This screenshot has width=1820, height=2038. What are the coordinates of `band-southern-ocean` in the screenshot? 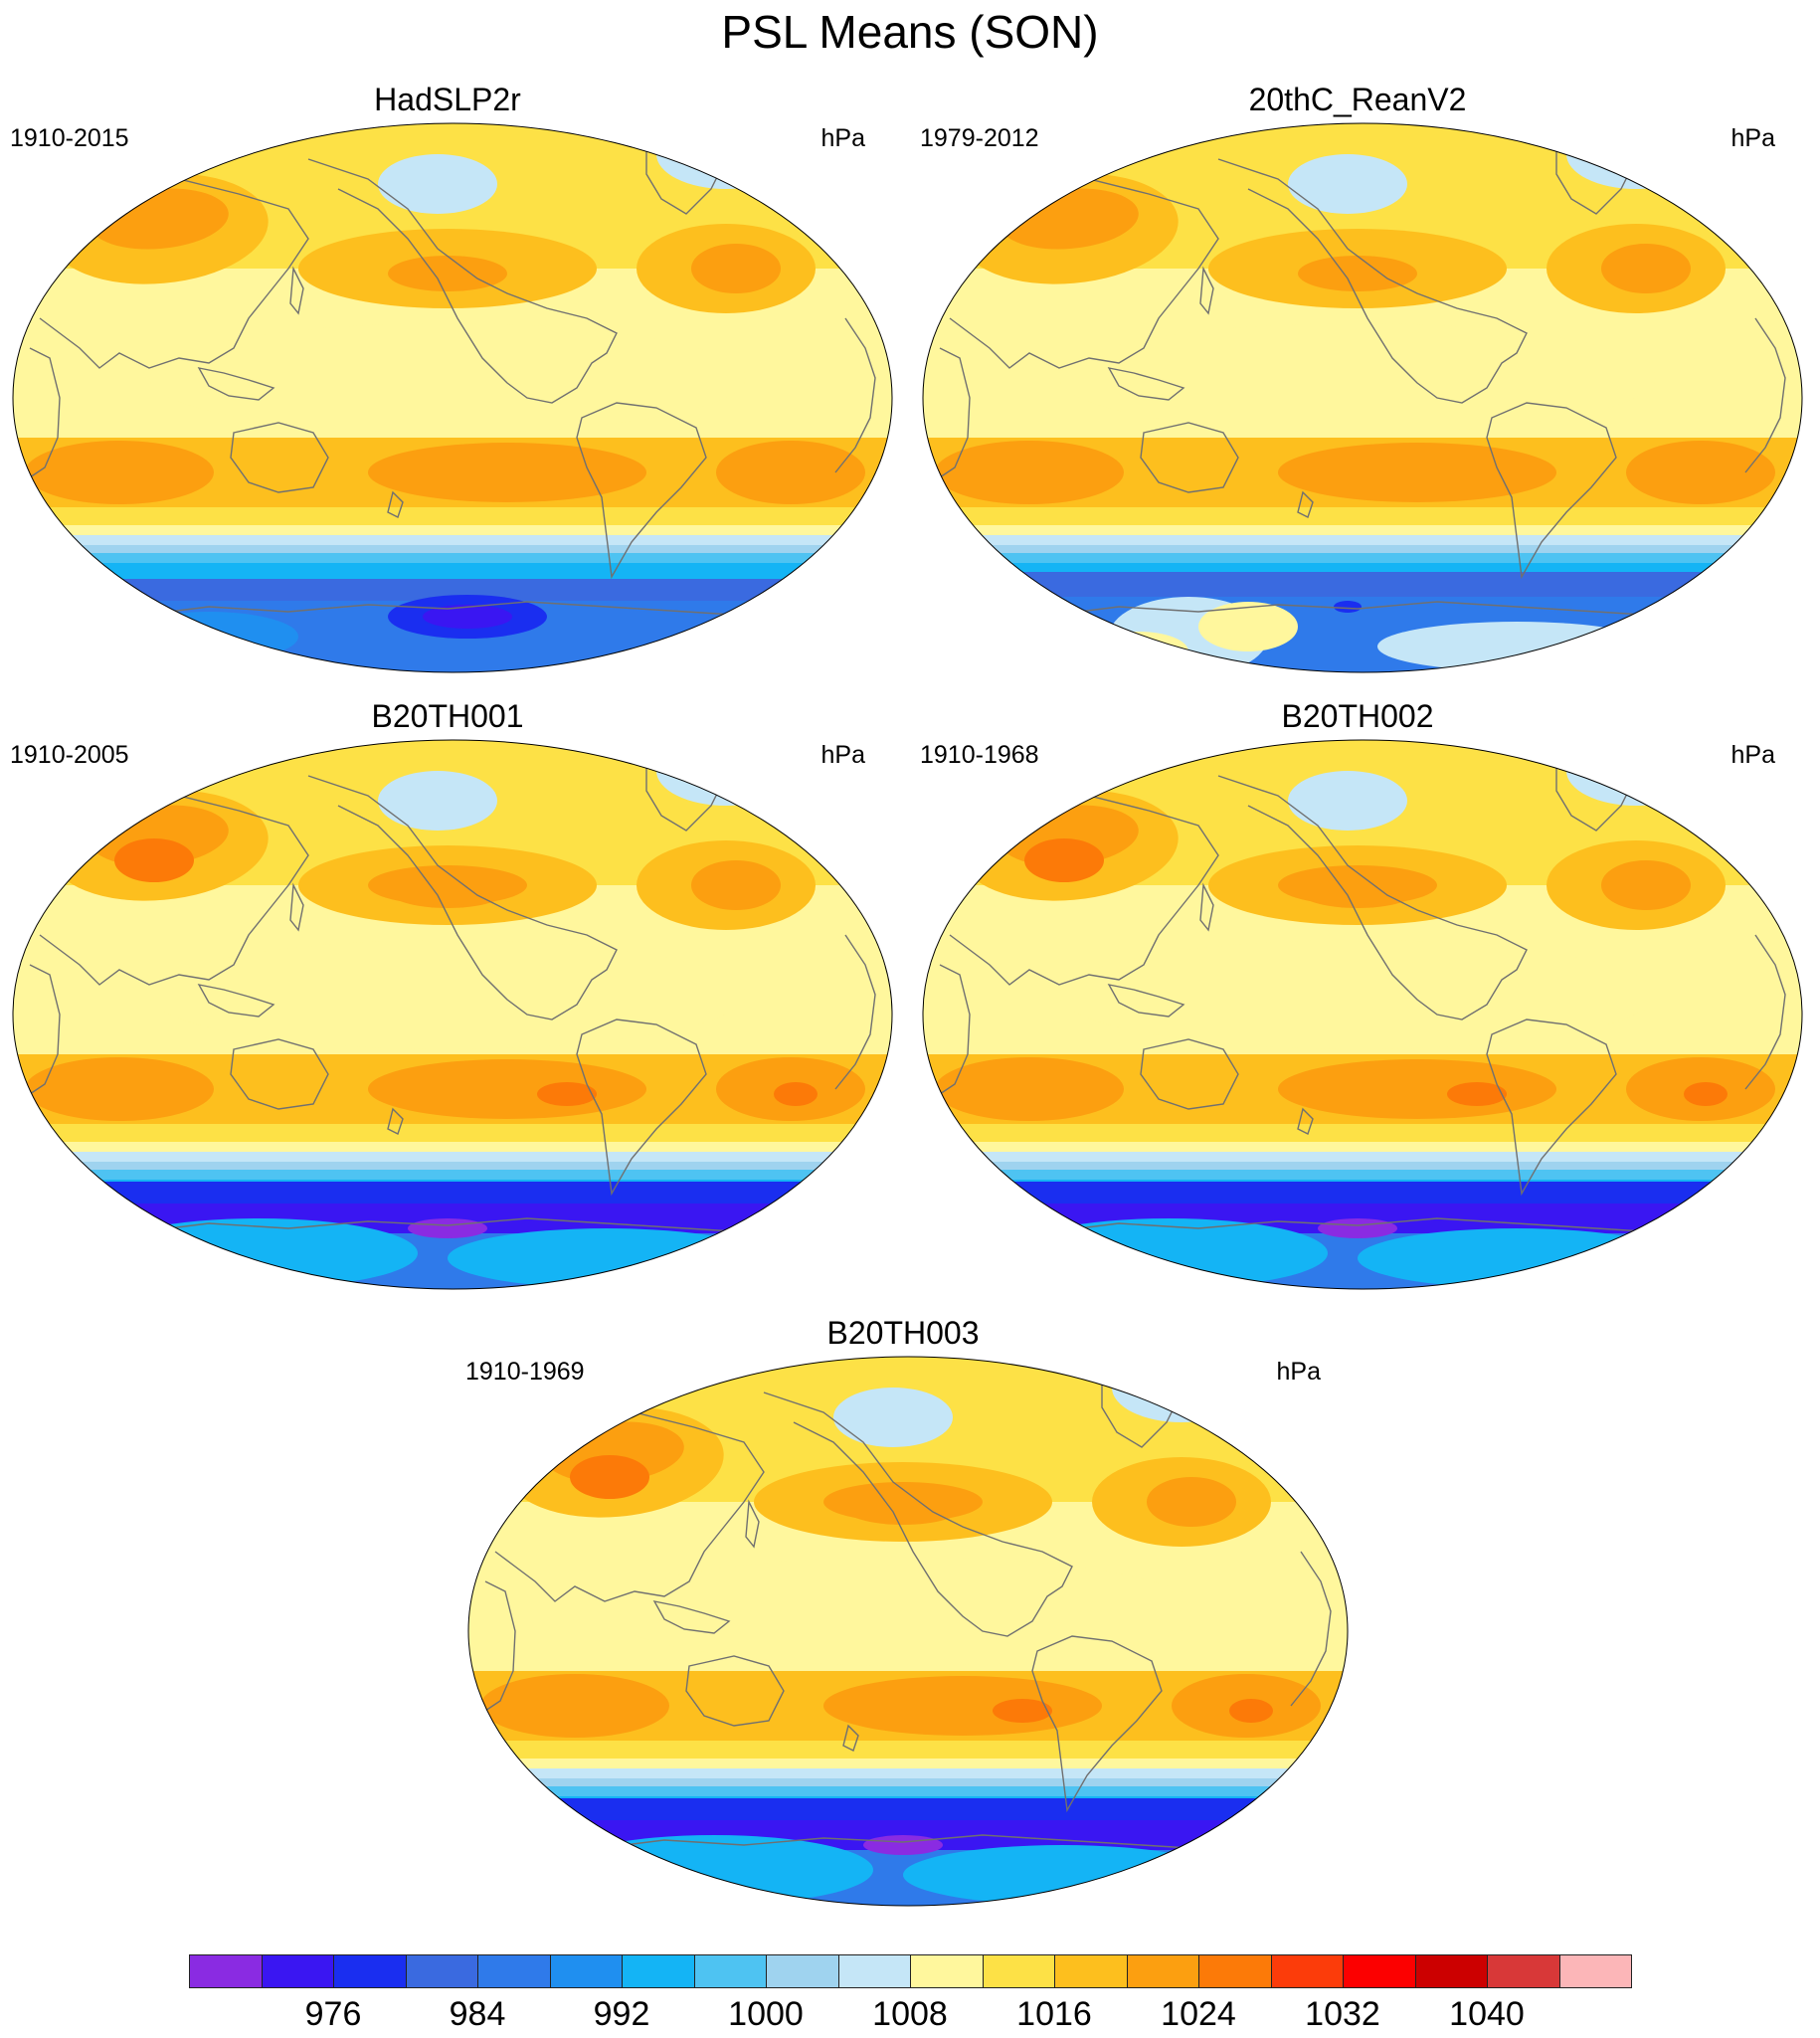 It's located at (452, 573).